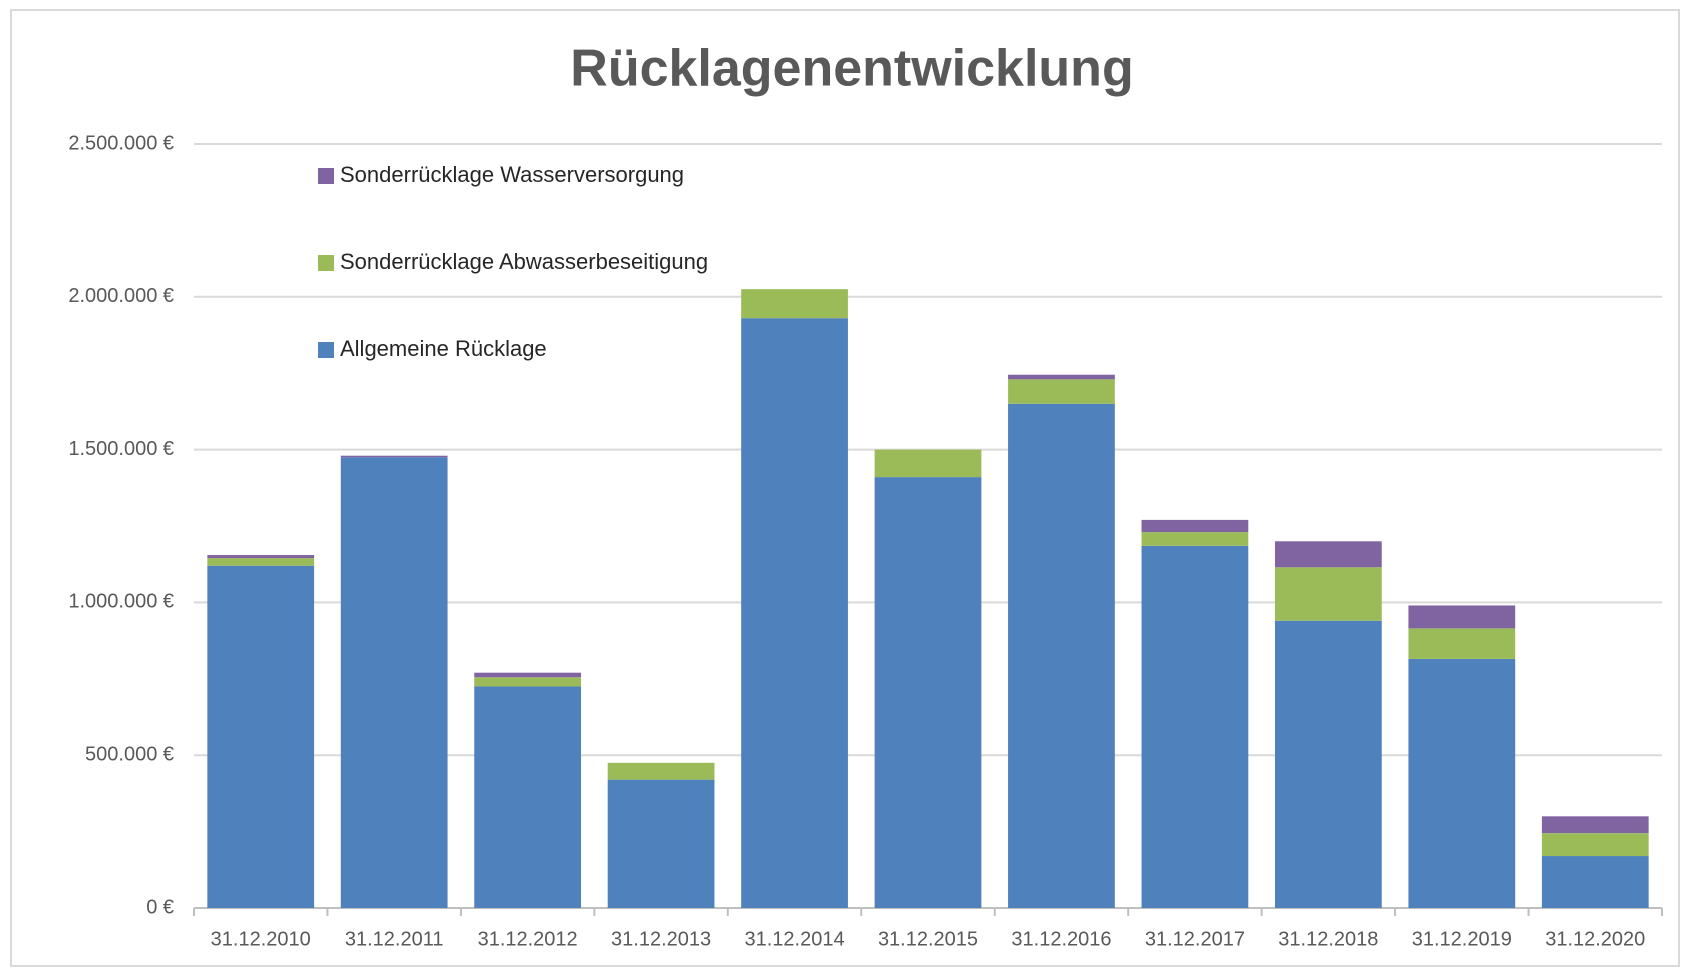 The image size is (1681, 968). I want to click on x-tick-label: 31.12.2017, so click(1195, 939).